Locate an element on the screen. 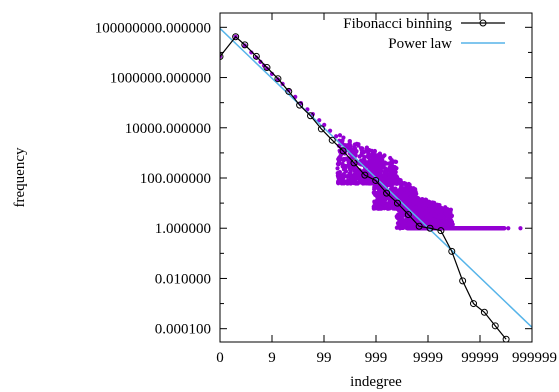 The width and height of the screenshot is (559, 392). x-tick-label: 9999 is located at coordinates (428, 358).